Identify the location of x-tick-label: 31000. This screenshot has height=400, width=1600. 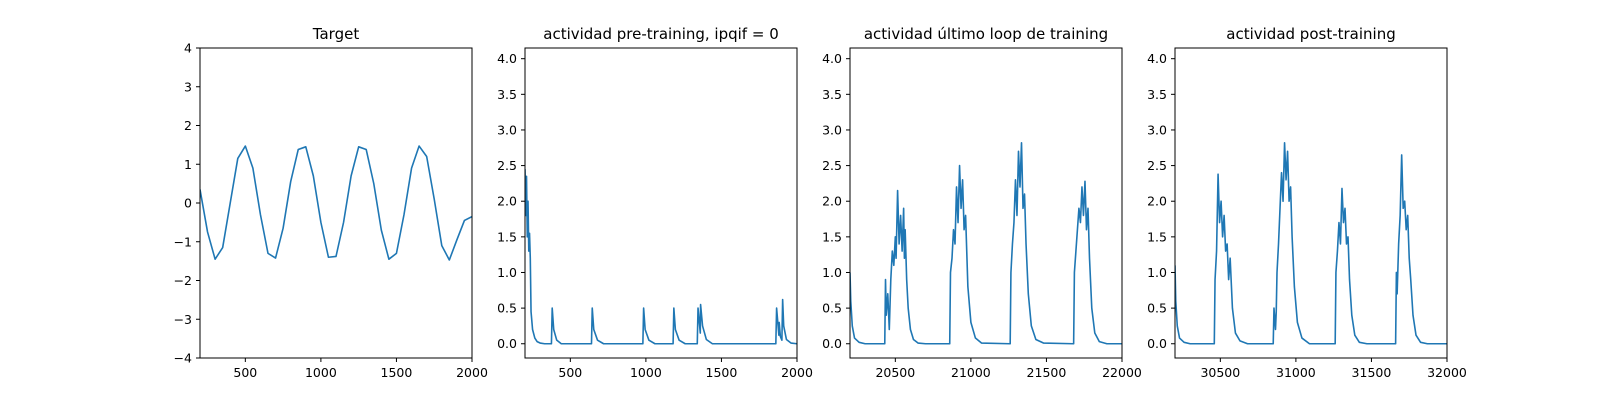
(1296, 372).